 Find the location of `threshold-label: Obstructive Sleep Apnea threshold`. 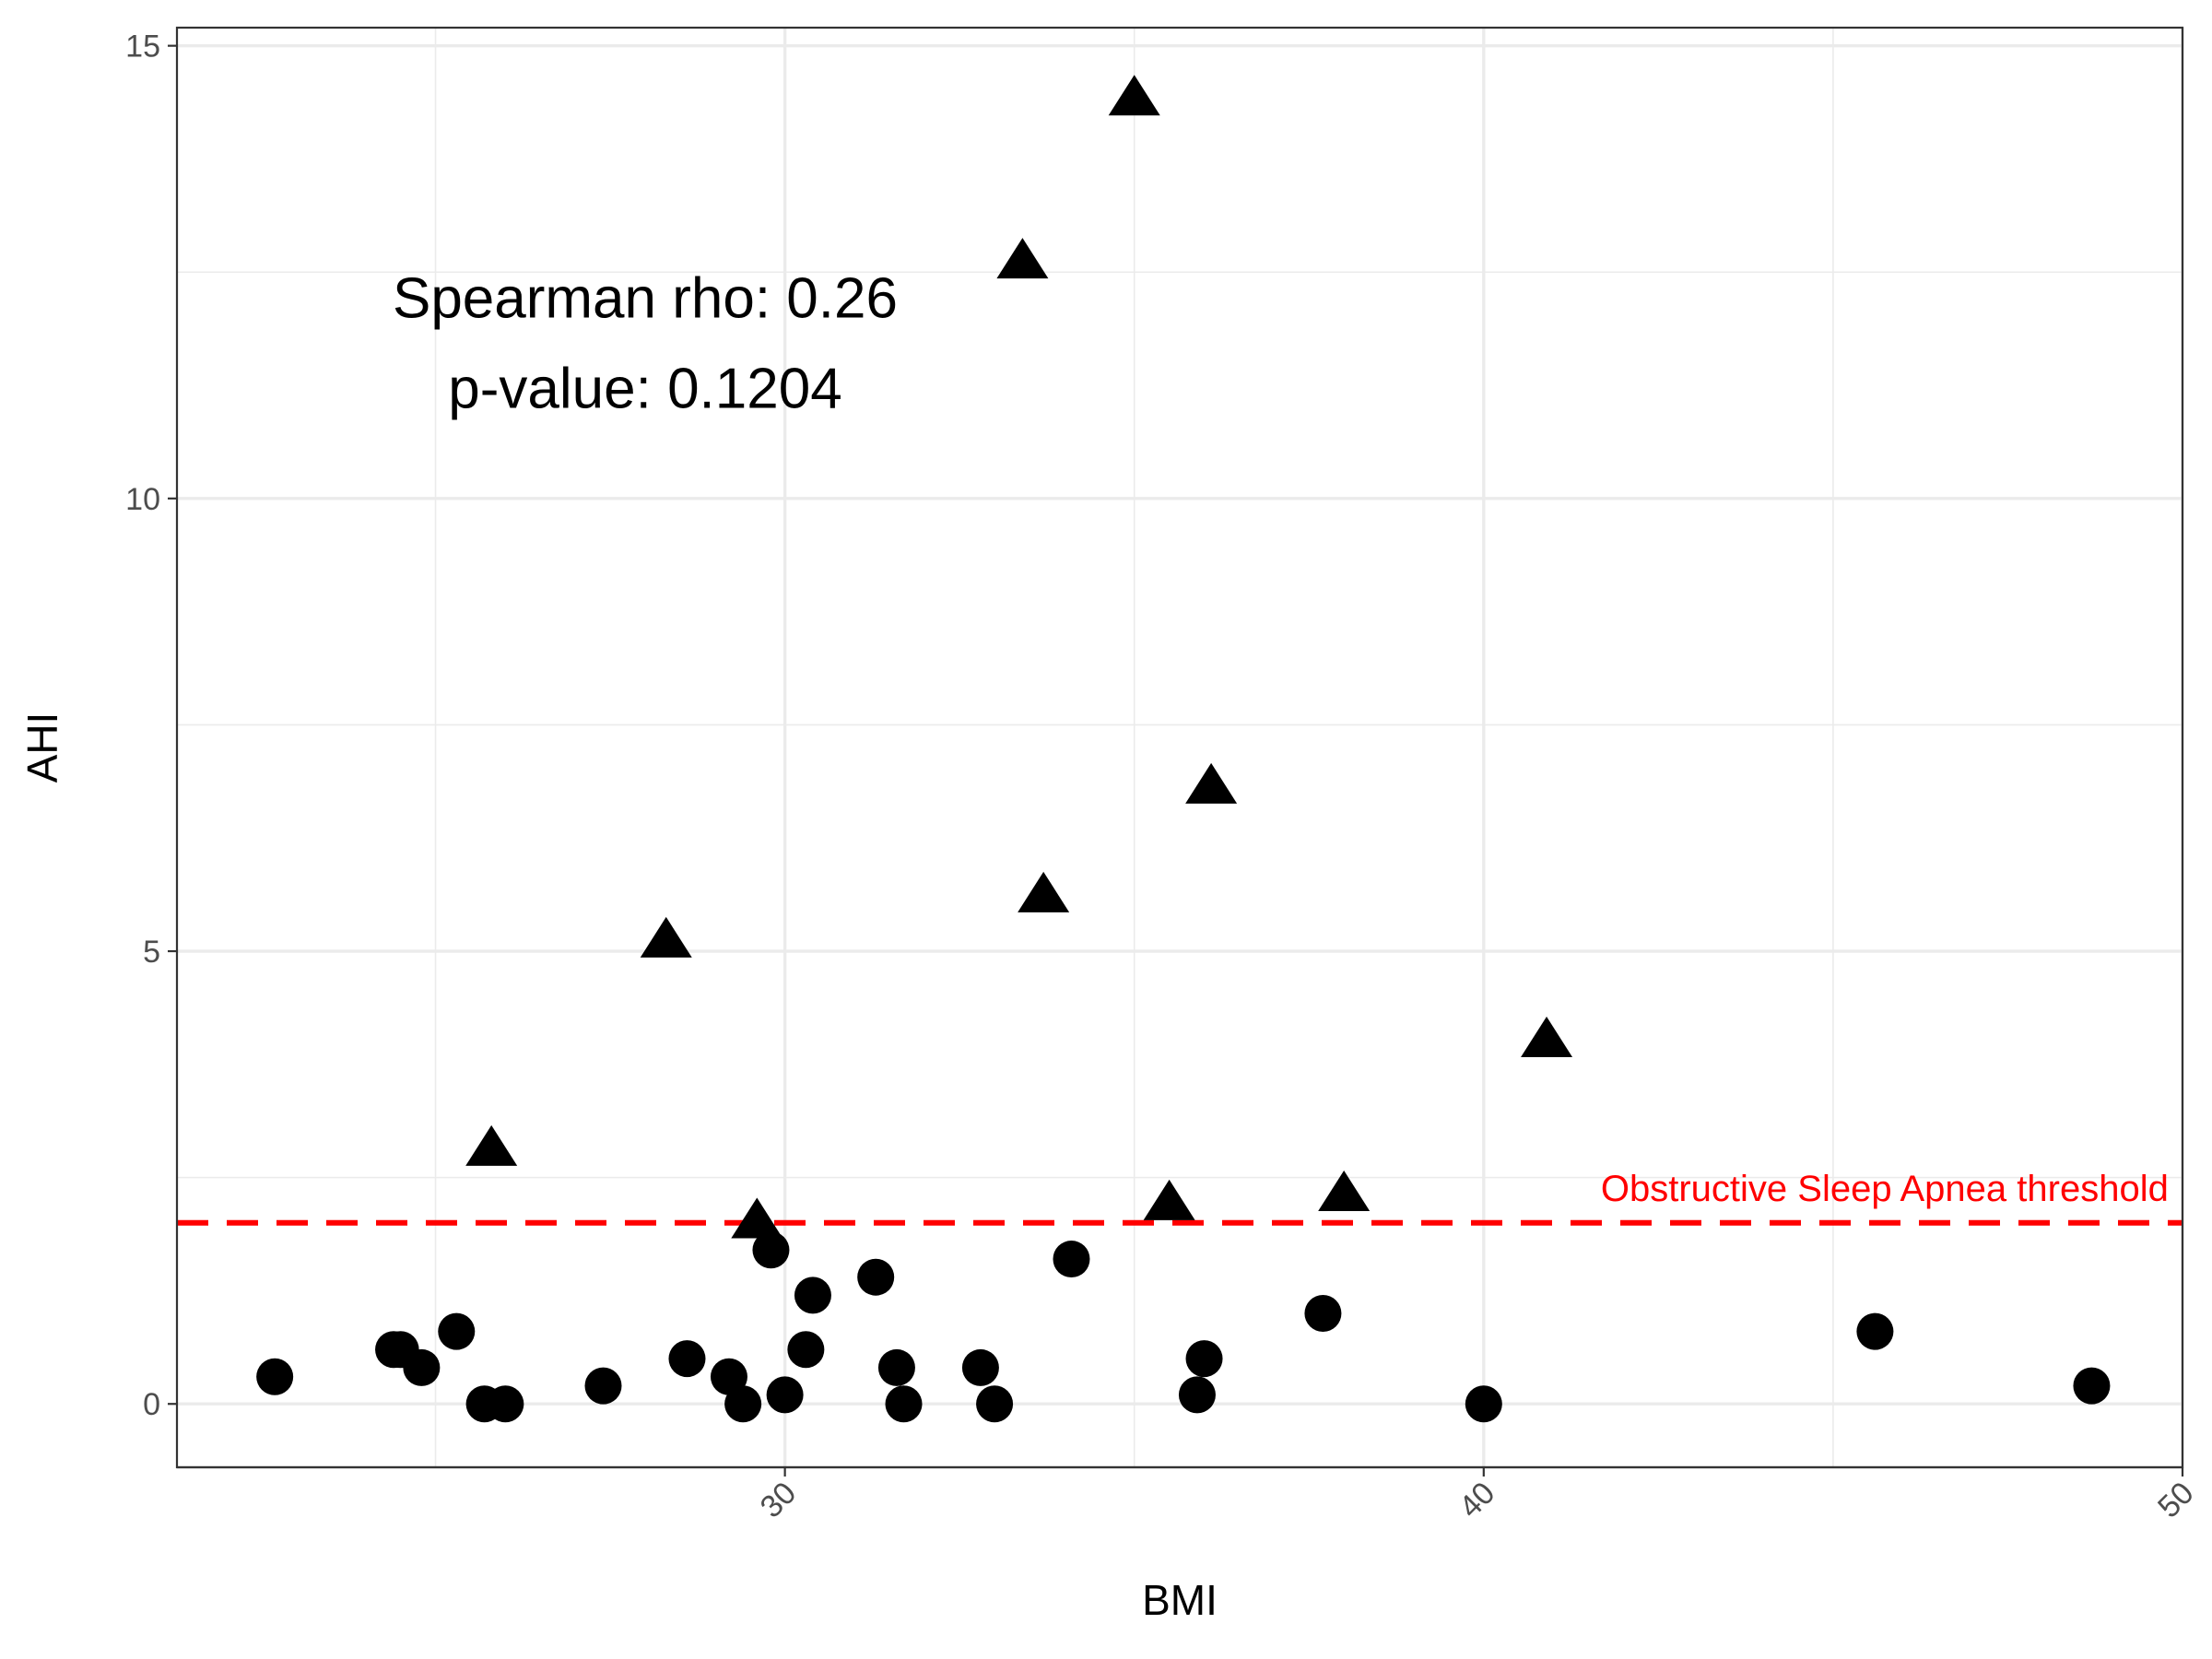

threshold-label: Obstructive Sleep Apnea threshold is located at coordinates (1885, 1189).